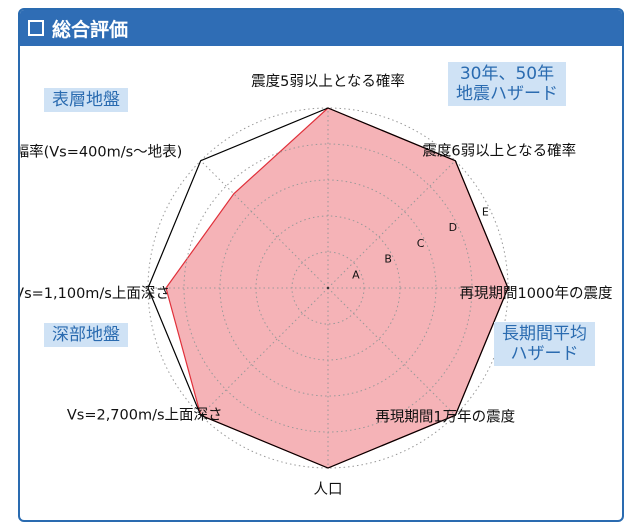 The height and width of the screenshot is (530, 640). What do you see at coordinates (145, 414) in the screenshot?
I see `axis-label: Vs=2,700m/s上面深さ` at bounding box center [145, 414].